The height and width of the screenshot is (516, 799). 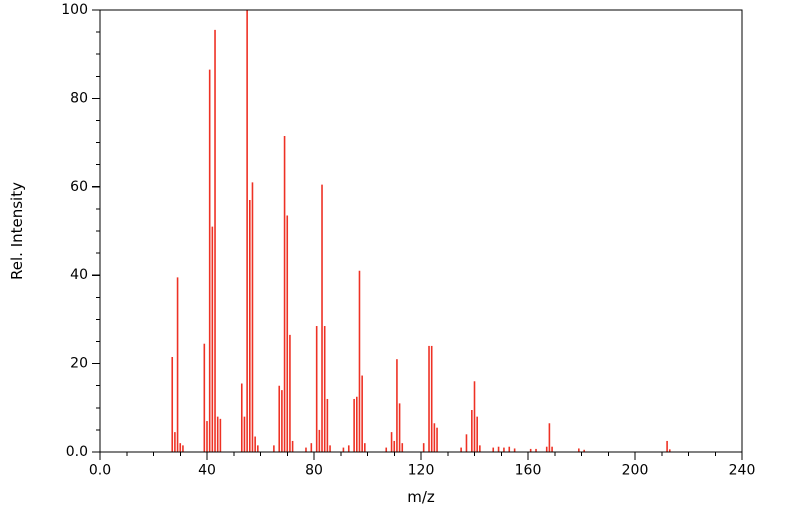 What do you see at coordinates (207, 471) in the screenshot?
I see `x-tick-label: 40` at bounding box center [207, 471].